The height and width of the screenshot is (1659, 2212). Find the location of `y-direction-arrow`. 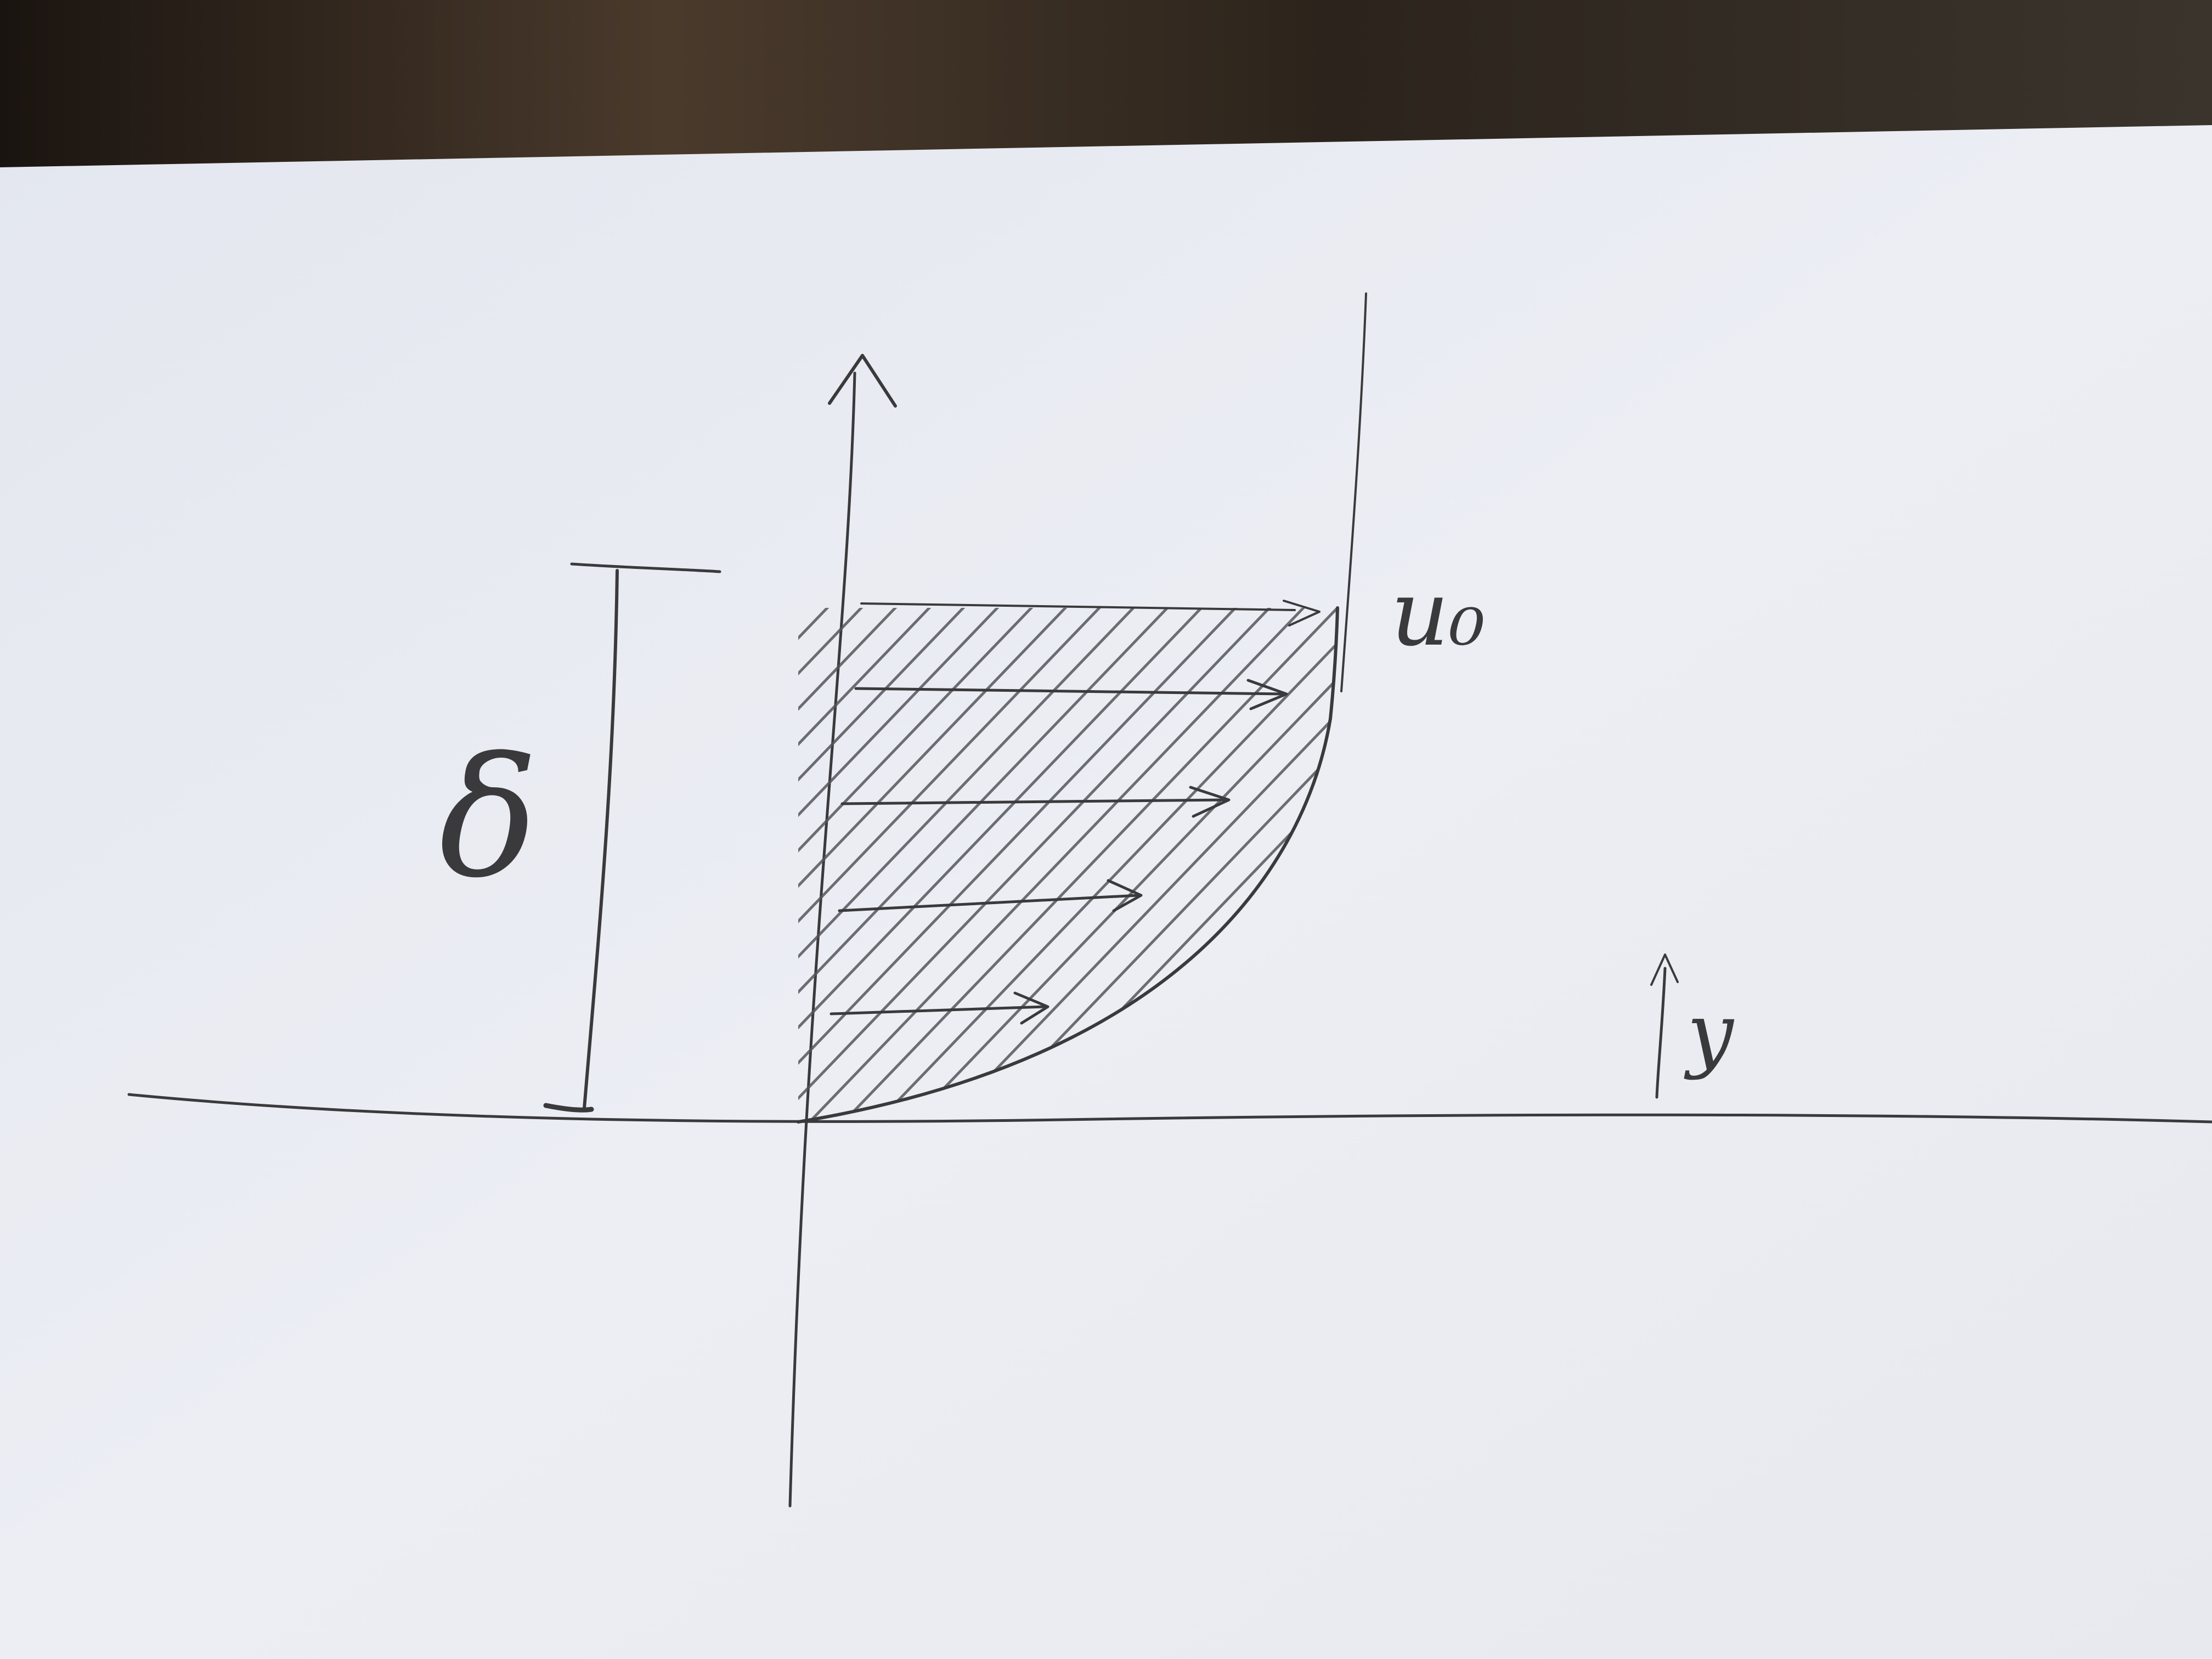

y-direction-arrow is located at coordinates (1665, 1026).